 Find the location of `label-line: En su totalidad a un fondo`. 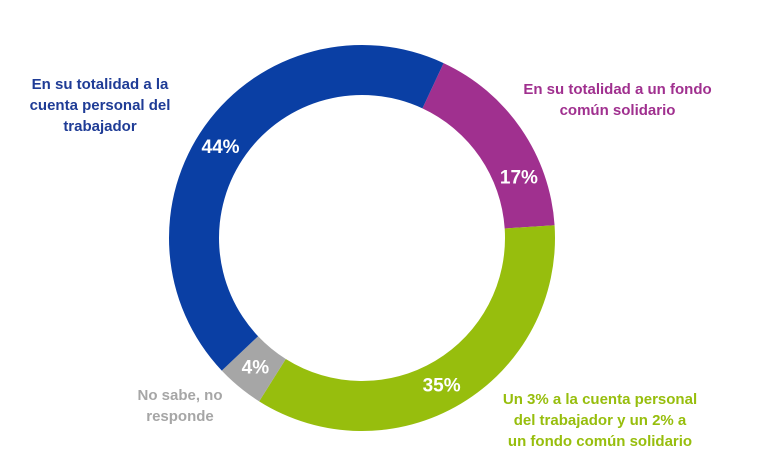

label-line: En su totalidad a un fondo is located at coordinates (617, 89).